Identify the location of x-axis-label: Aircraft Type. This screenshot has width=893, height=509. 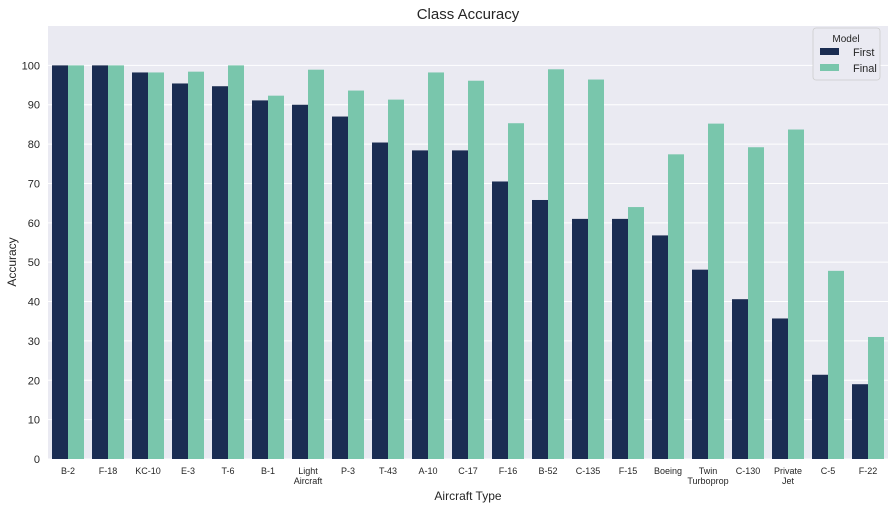
(467, 496).